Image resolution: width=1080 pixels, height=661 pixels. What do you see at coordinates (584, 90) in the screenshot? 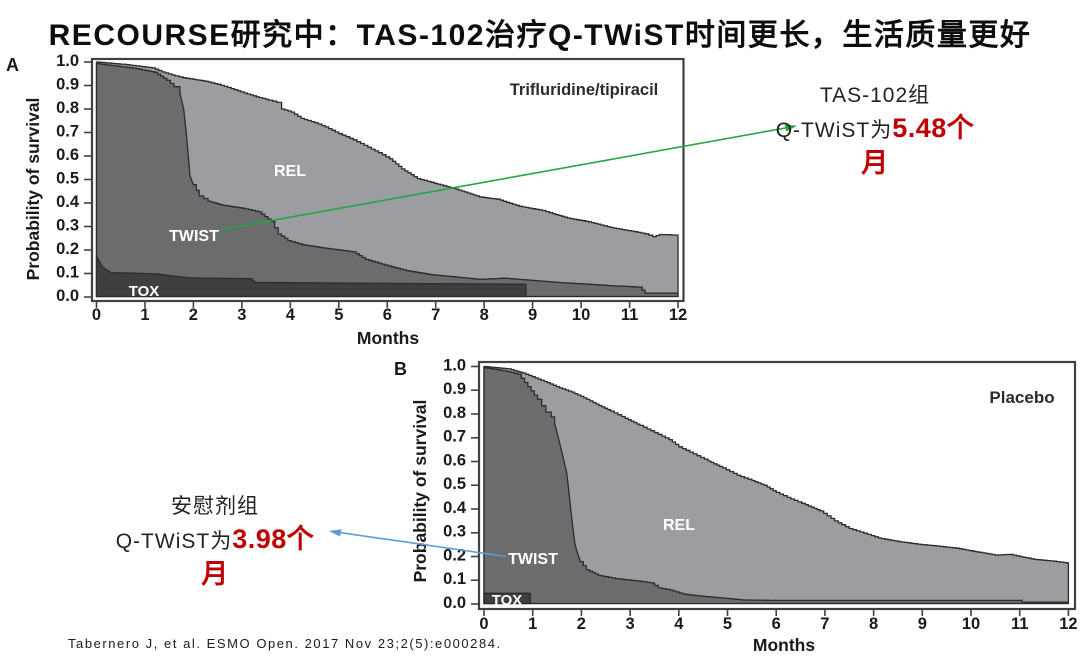
I see `svg-text: Trifluridine/tipiracil` at bounding box center [584, 90].